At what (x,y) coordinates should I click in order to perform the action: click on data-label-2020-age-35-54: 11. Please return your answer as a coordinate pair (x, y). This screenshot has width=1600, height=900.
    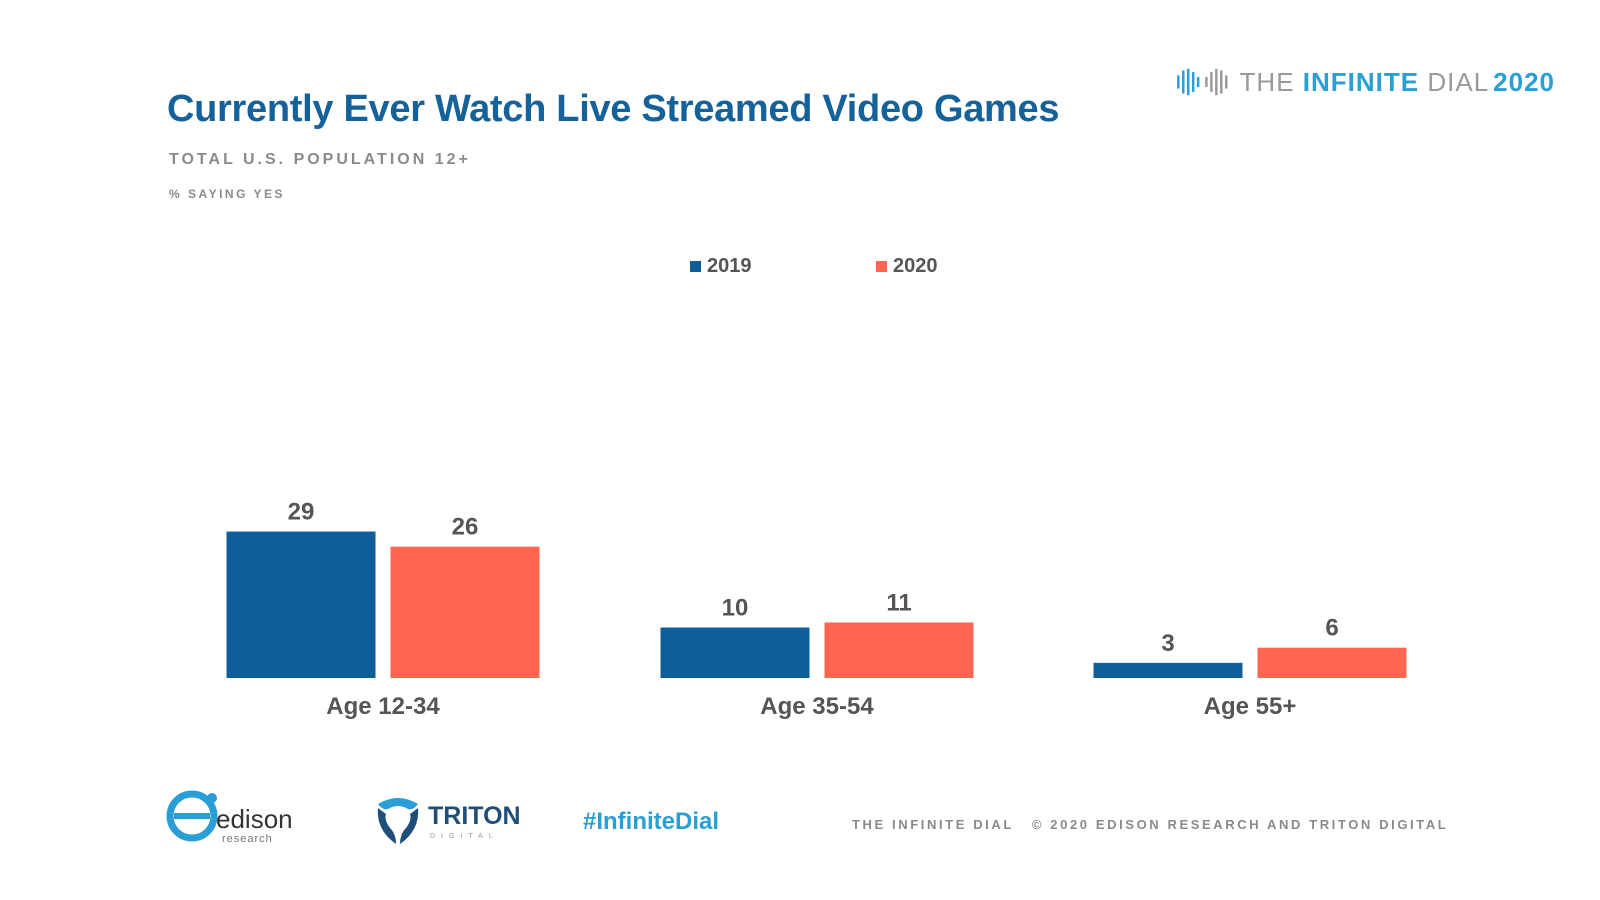
    Looking at the image, I should click on (898, 602).